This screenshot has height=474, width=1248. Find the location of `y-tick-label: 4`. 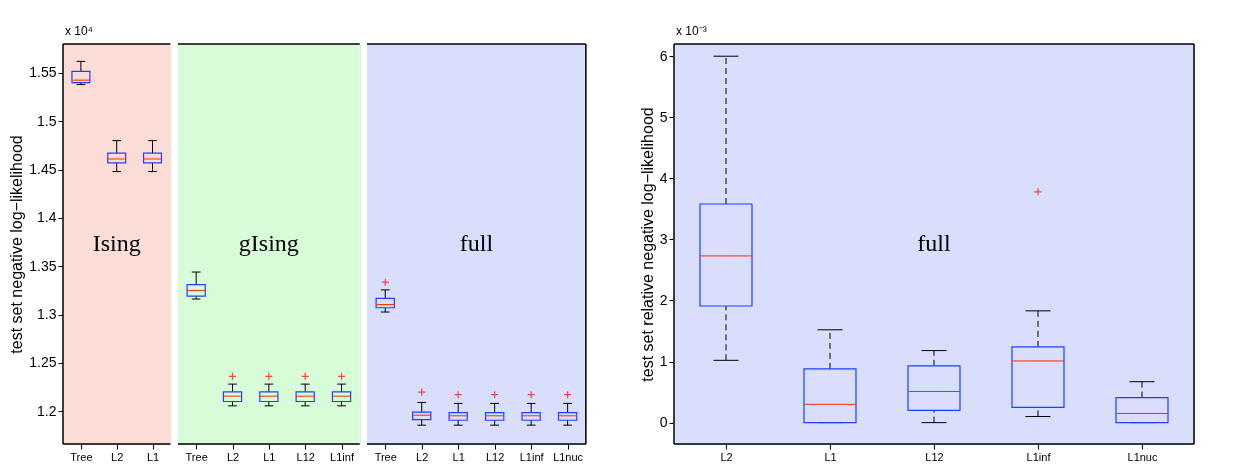

y-tick-label: 4 is located at coordinates (663, 177).